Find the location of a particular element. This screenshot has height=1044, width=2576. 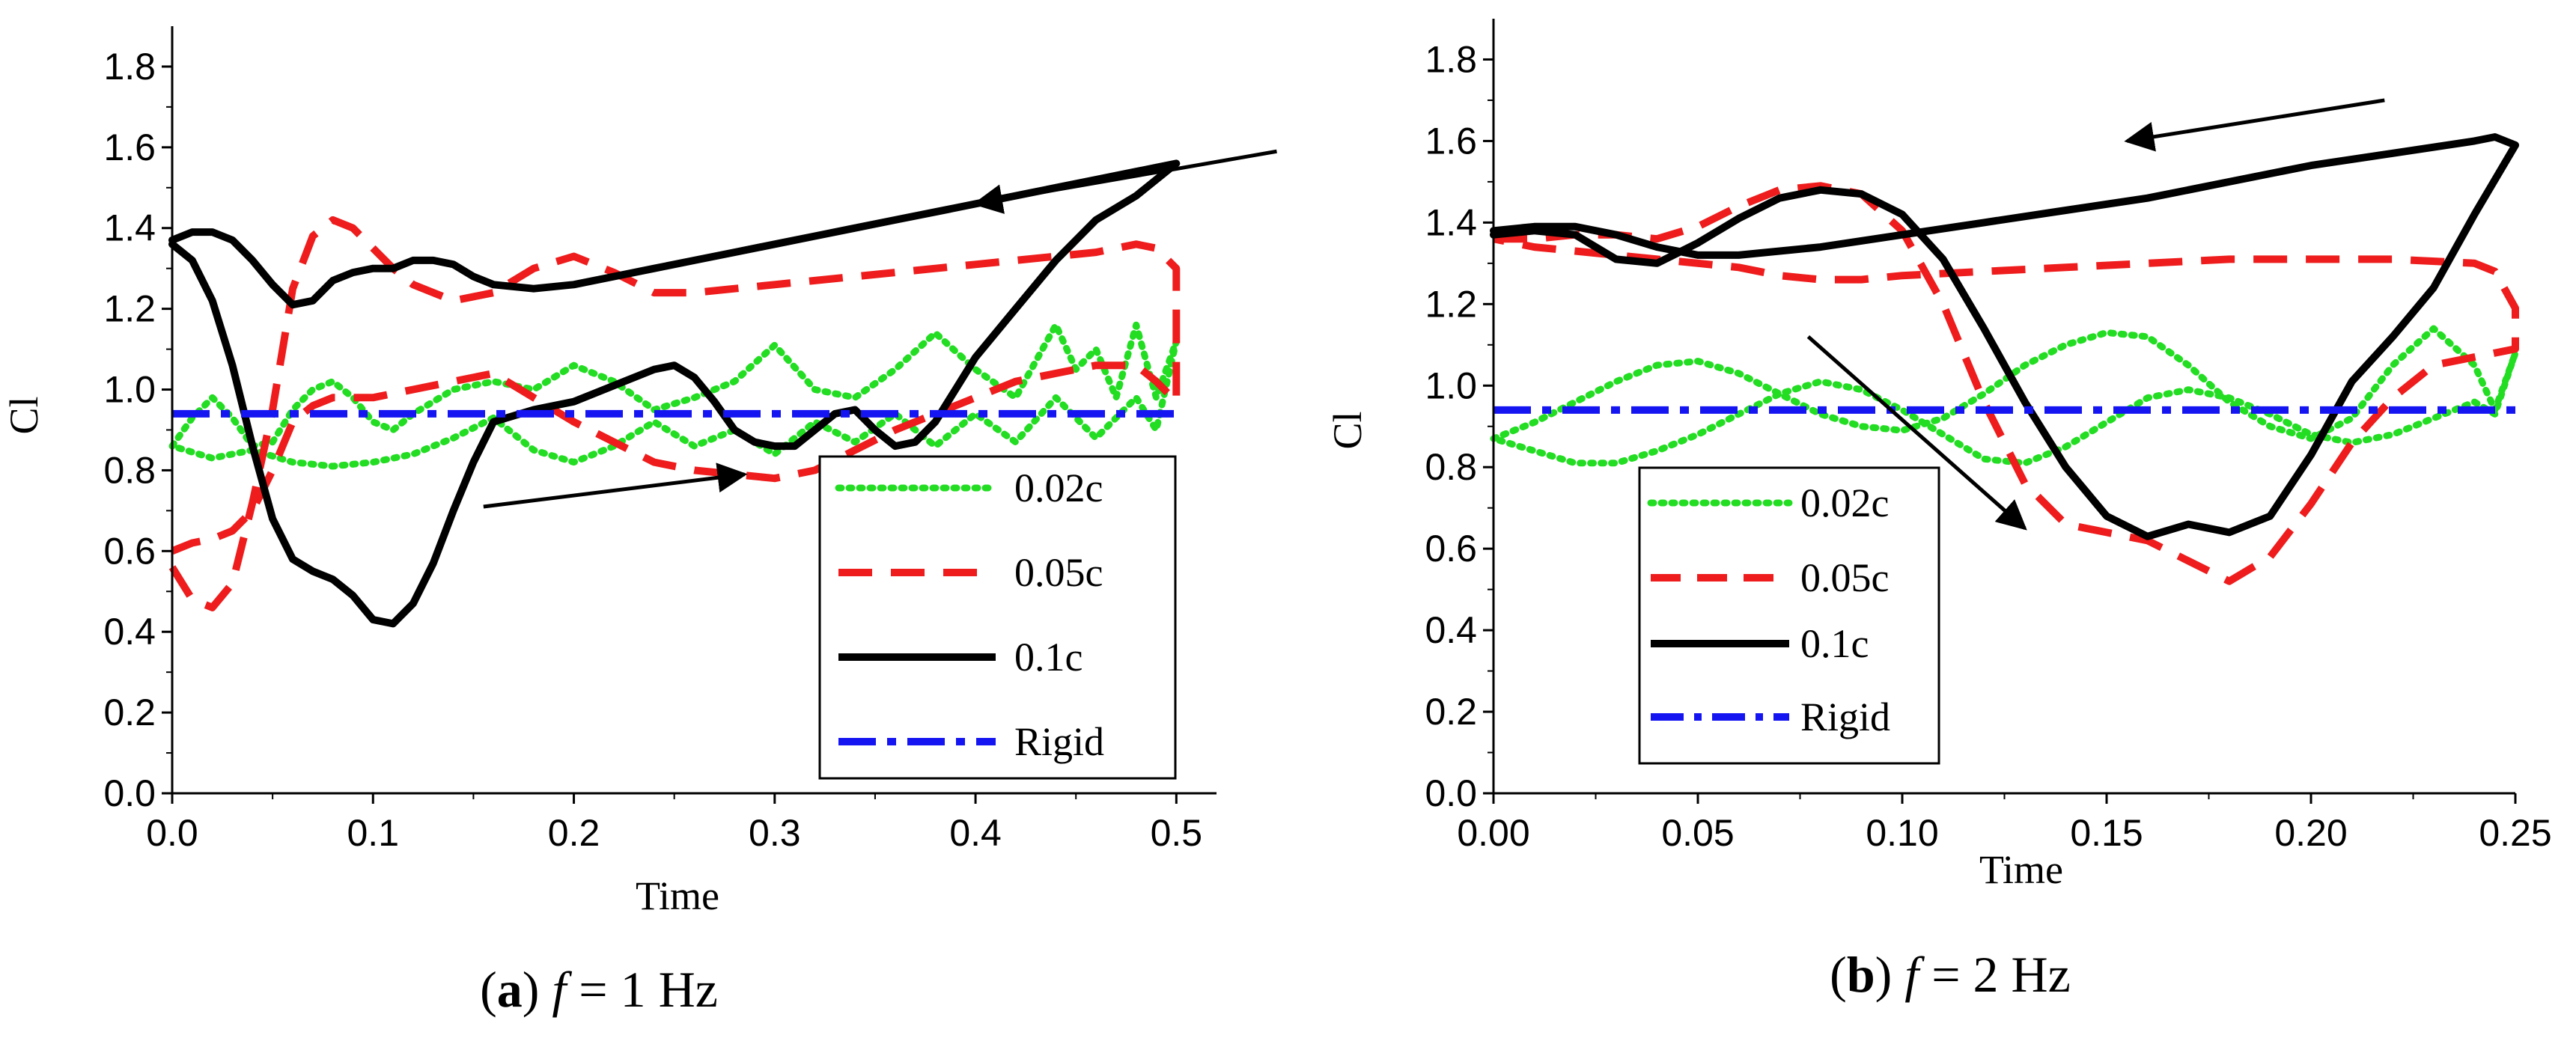

panel-b-x-tick-label: 0.15 is located at coordinates (2106, 833).